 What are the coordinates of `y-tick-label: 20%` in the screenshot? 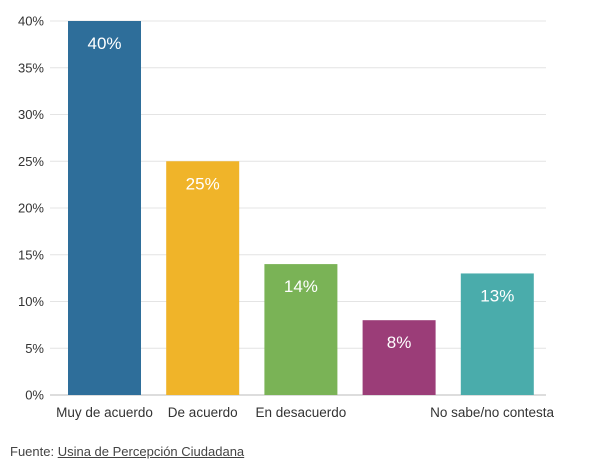 It's located at (31, 208).